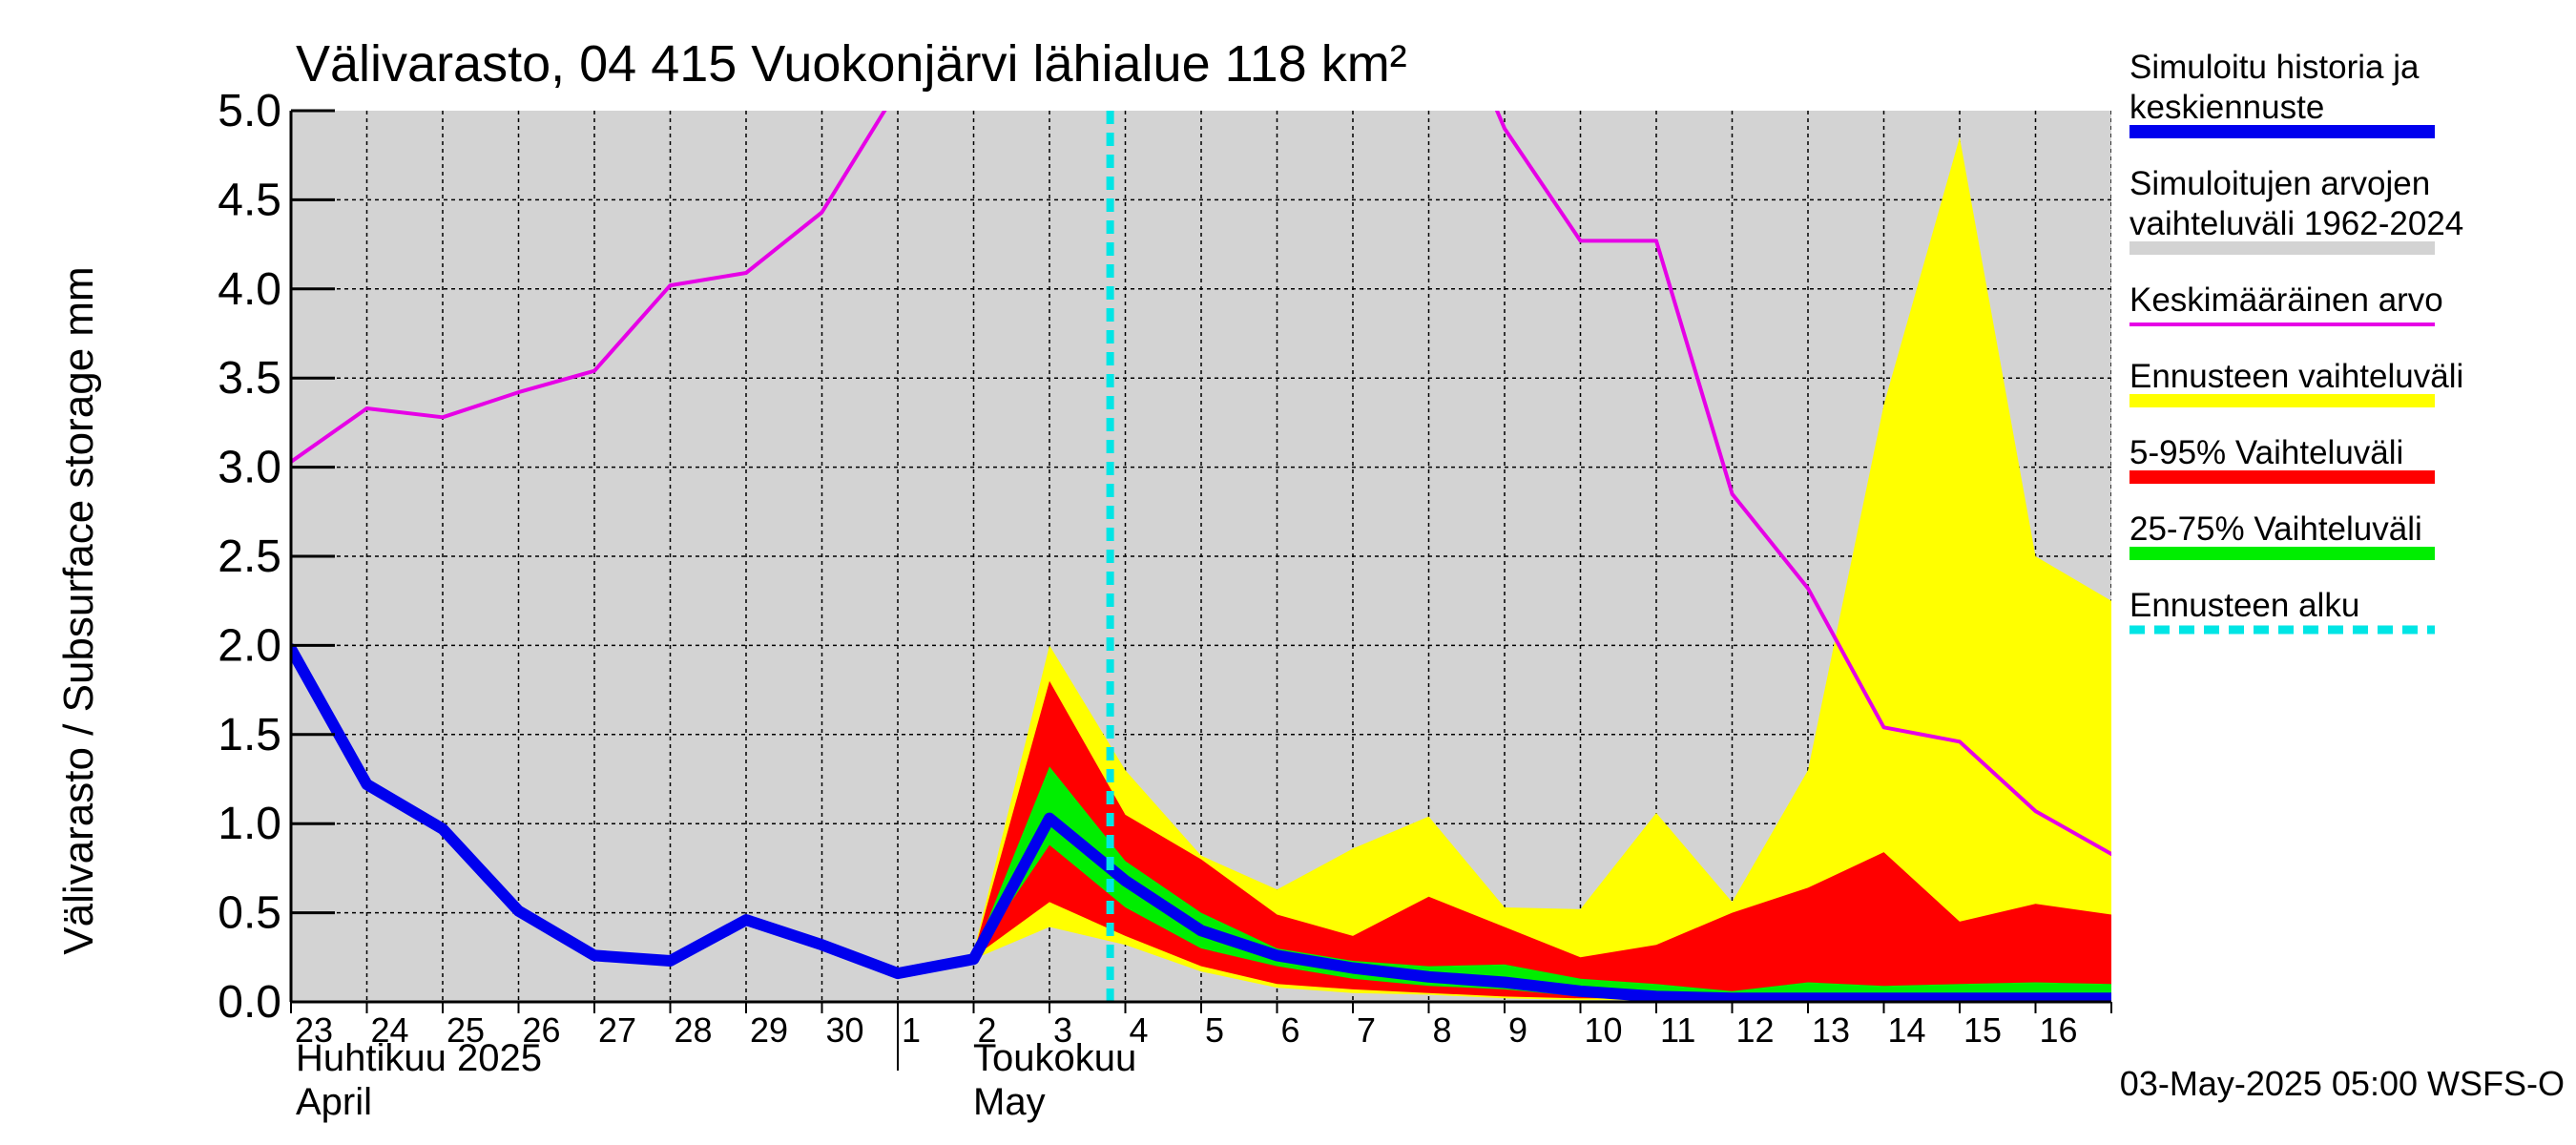 This screenshot has width=2576, height=1145. Describe the element at coordinates (694, 1030) in the screenshot. I see `x-tick-label: 28` at that location.